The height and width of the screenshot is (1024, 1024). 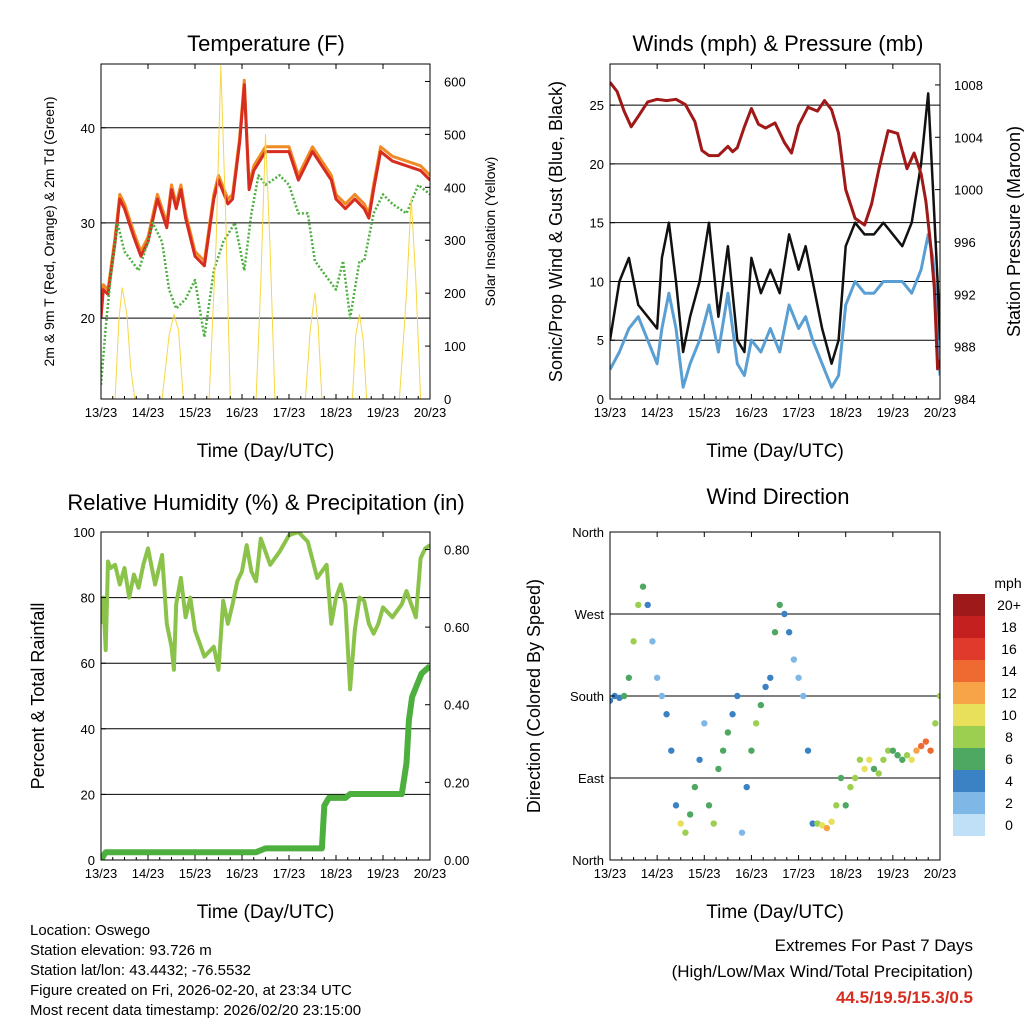 I want to click on x-tick-label: 18/23, so click(x=336, y=873).